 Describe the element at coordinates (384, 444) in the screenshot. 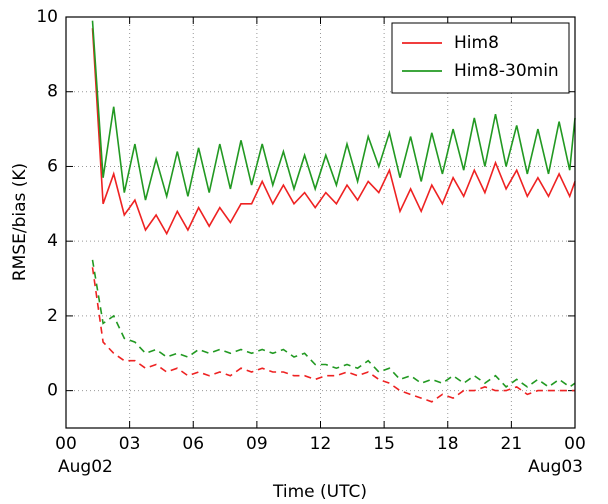

I see `x-tick-label: 15` at that location.